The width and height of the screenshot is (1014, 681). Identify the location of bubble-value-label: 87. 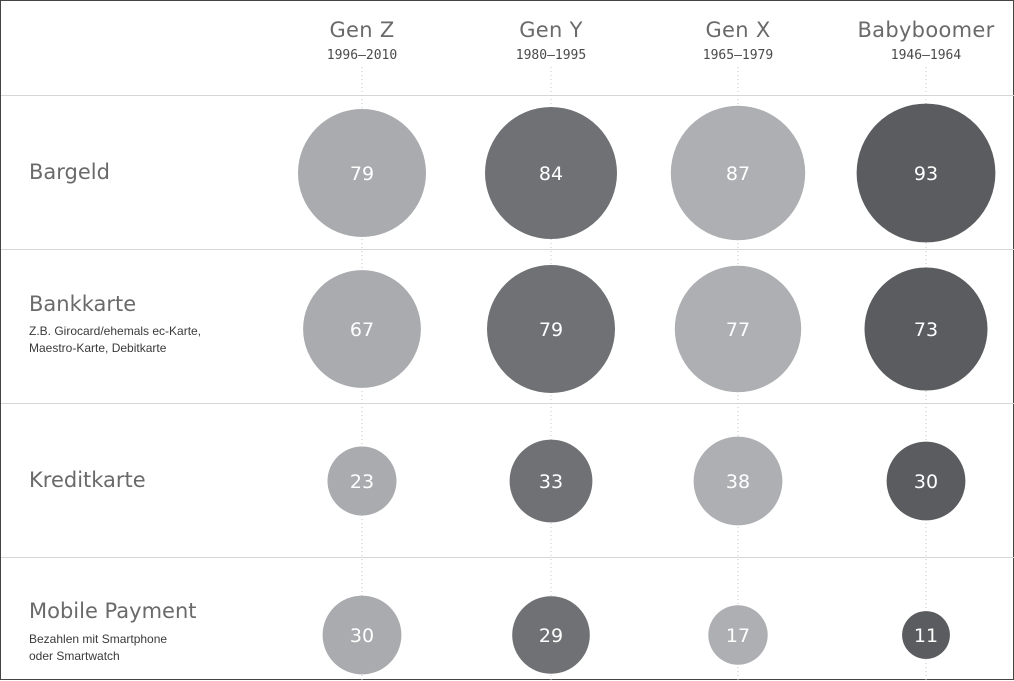
(738, 174).